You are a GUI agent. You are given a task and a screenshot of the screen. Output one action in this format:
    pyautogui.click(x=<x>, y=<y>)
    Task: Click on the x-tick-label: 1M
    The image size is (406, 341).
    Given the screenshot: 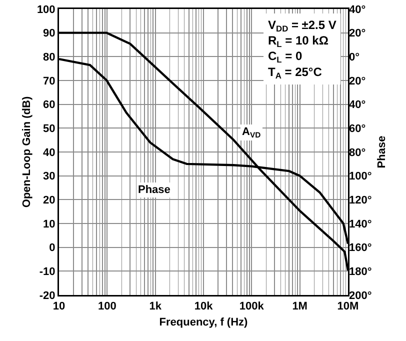 What is the action you would take?
    pyautogui.click(x=300, y=306)
    